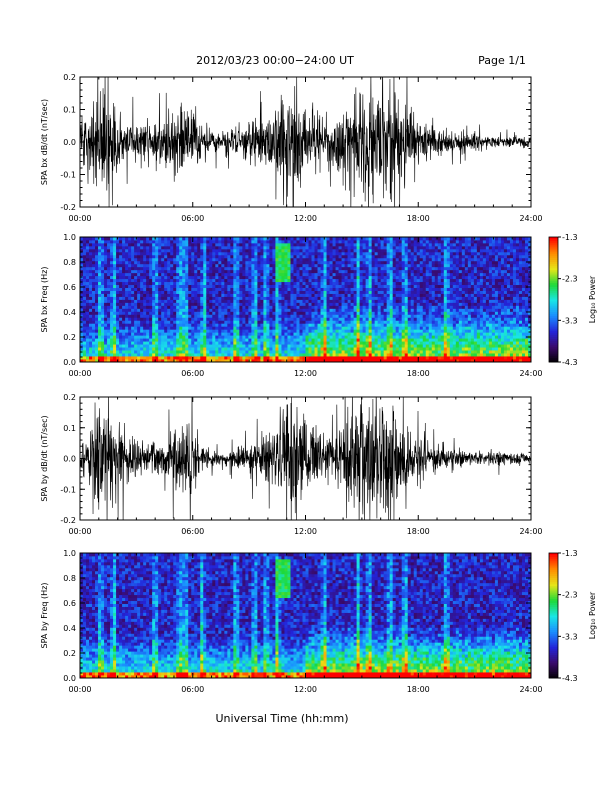  What do you see at coordinates (44, 142) in the screenshot?
I see `y-axis-label: SPA bx dB/dt (nT/sec)` at bounding box center [44, 142].